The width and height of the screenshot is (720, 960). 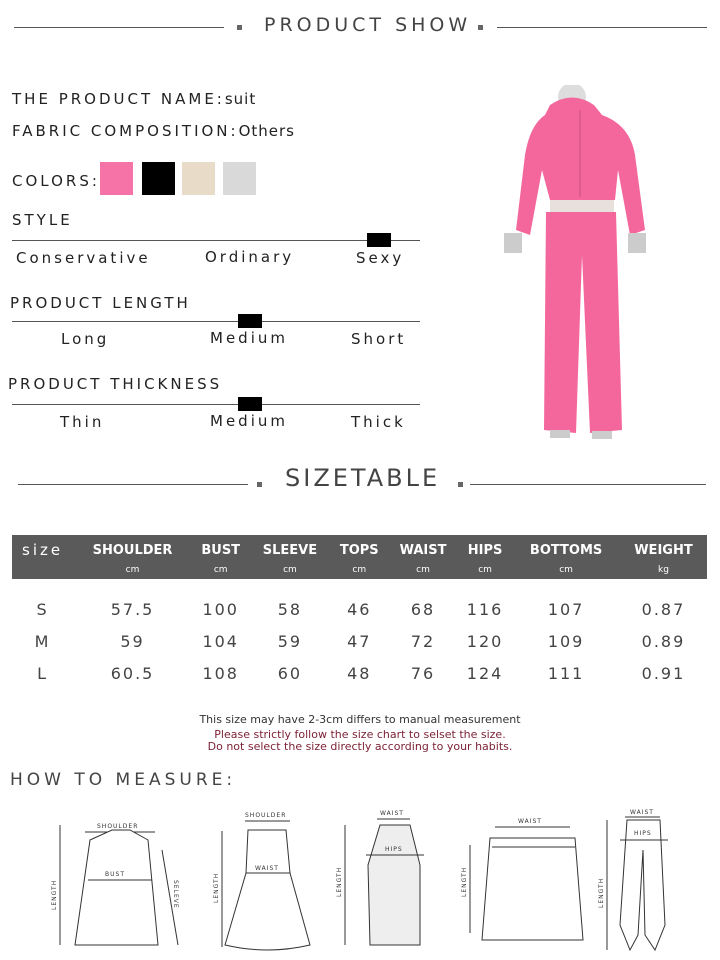 I want to click on section-title-sizetable: SIZETABLE, so click(x=363, y=478).